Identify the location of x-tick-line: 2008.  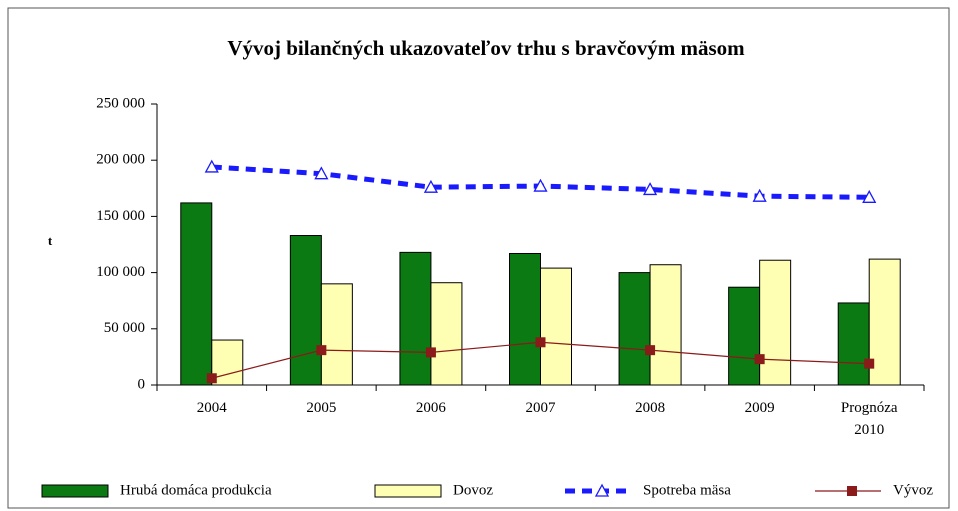
(650, 408).